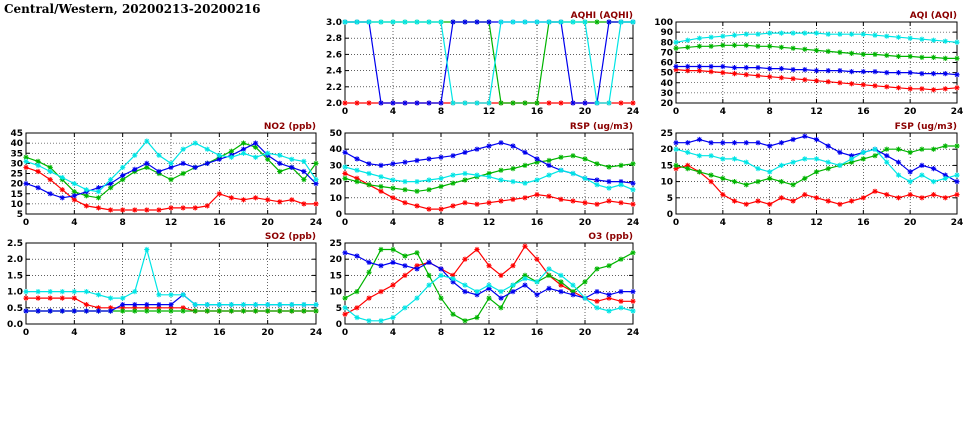 The height and width of the screenshot is (447, 975). I want to click on svg-text: 90, so click(666, 33).